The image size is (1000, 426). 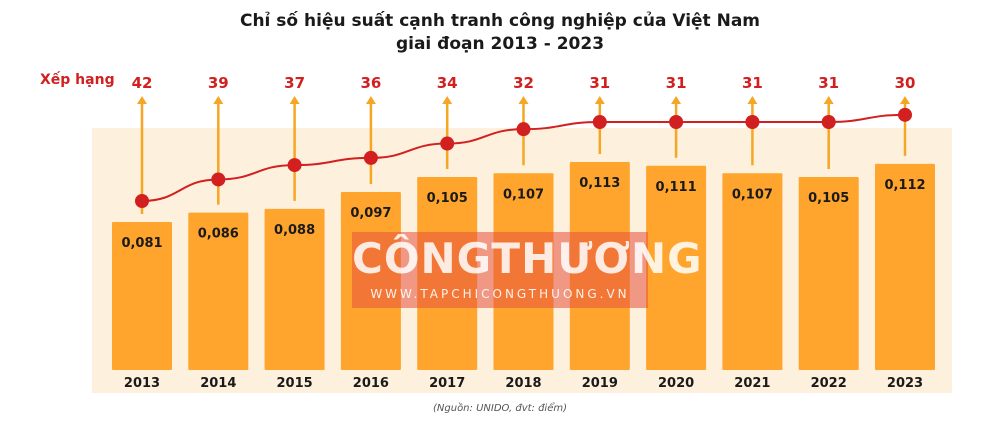 What do you see at coordinates (523, 129) in the screenshot?
I see `rank-point-2018` at bounding box center [523, 129].